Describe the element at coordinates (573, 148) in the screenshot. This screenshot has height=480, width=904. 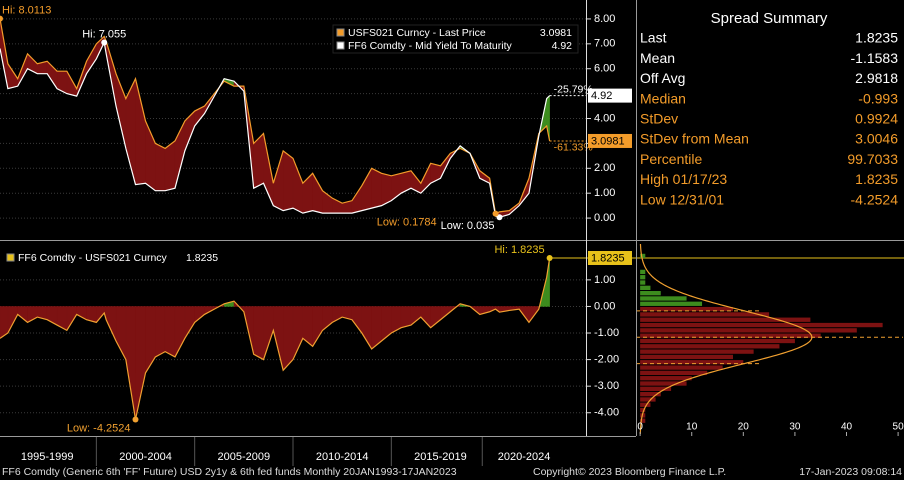
I see `change-label: -61.33%` at that location.